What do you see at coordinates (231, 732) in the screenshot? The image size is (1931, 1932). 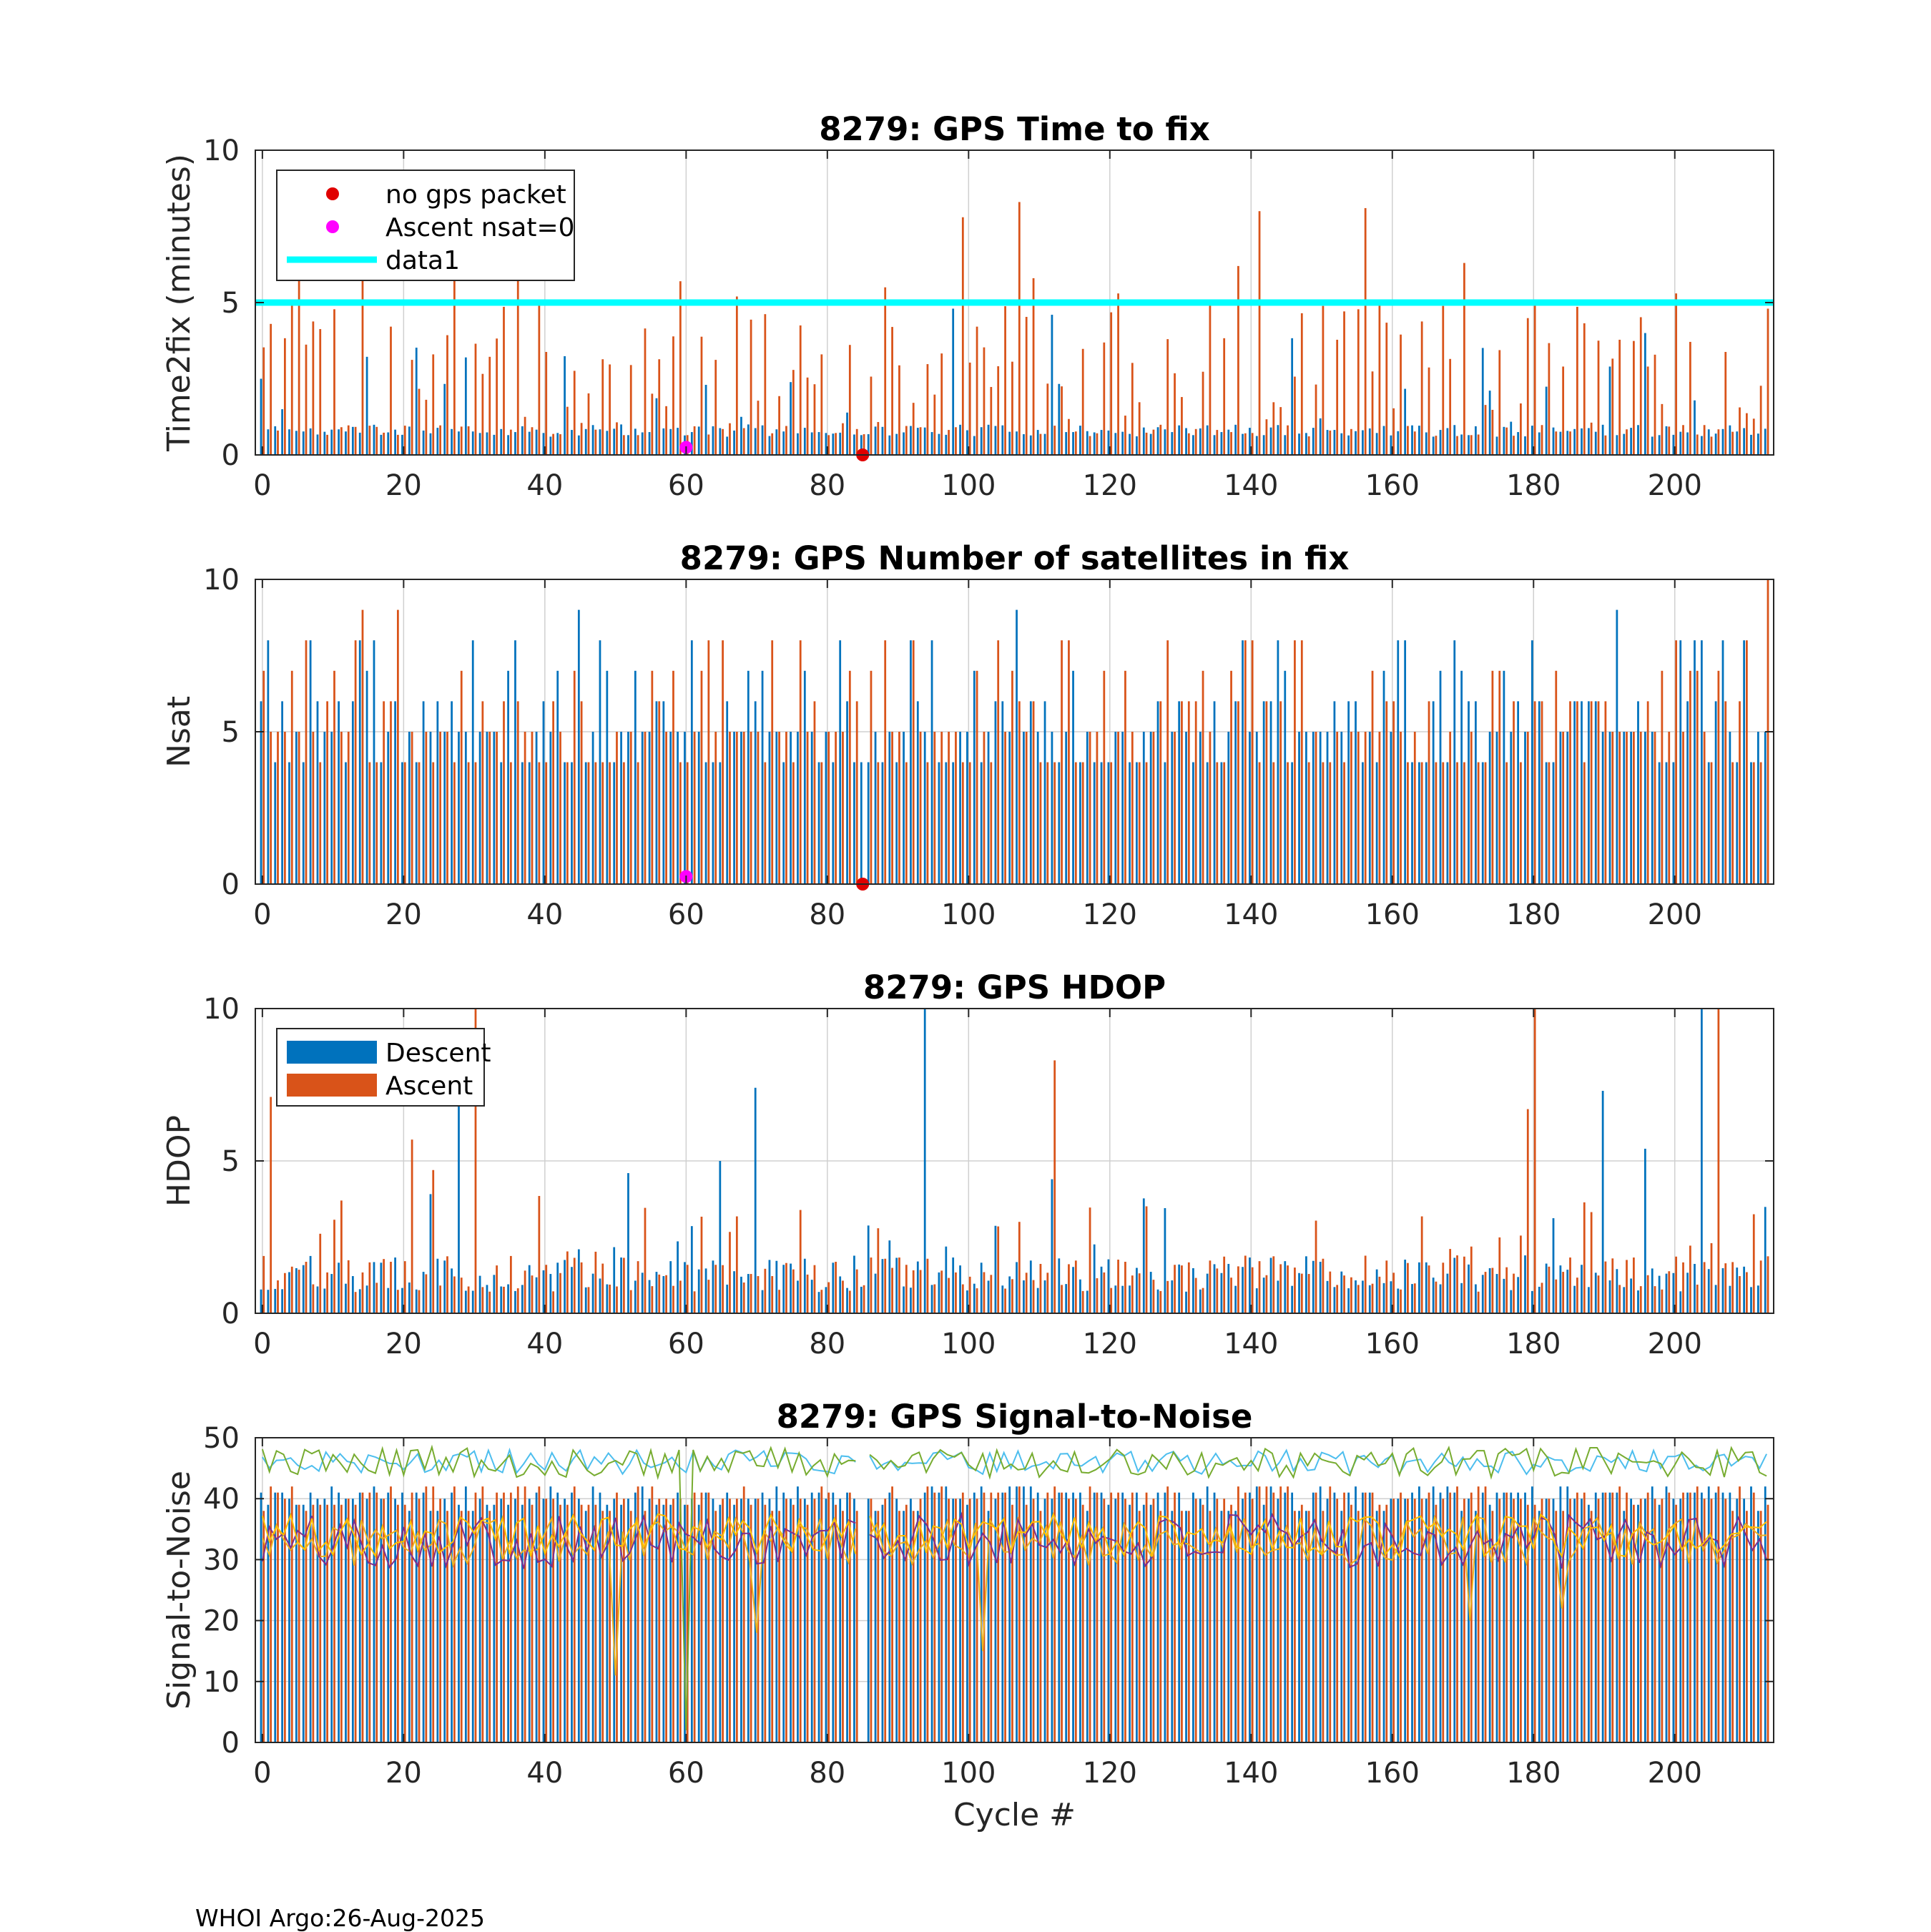 I see `y-tick-label: 5` at bounding box center [231, 732].